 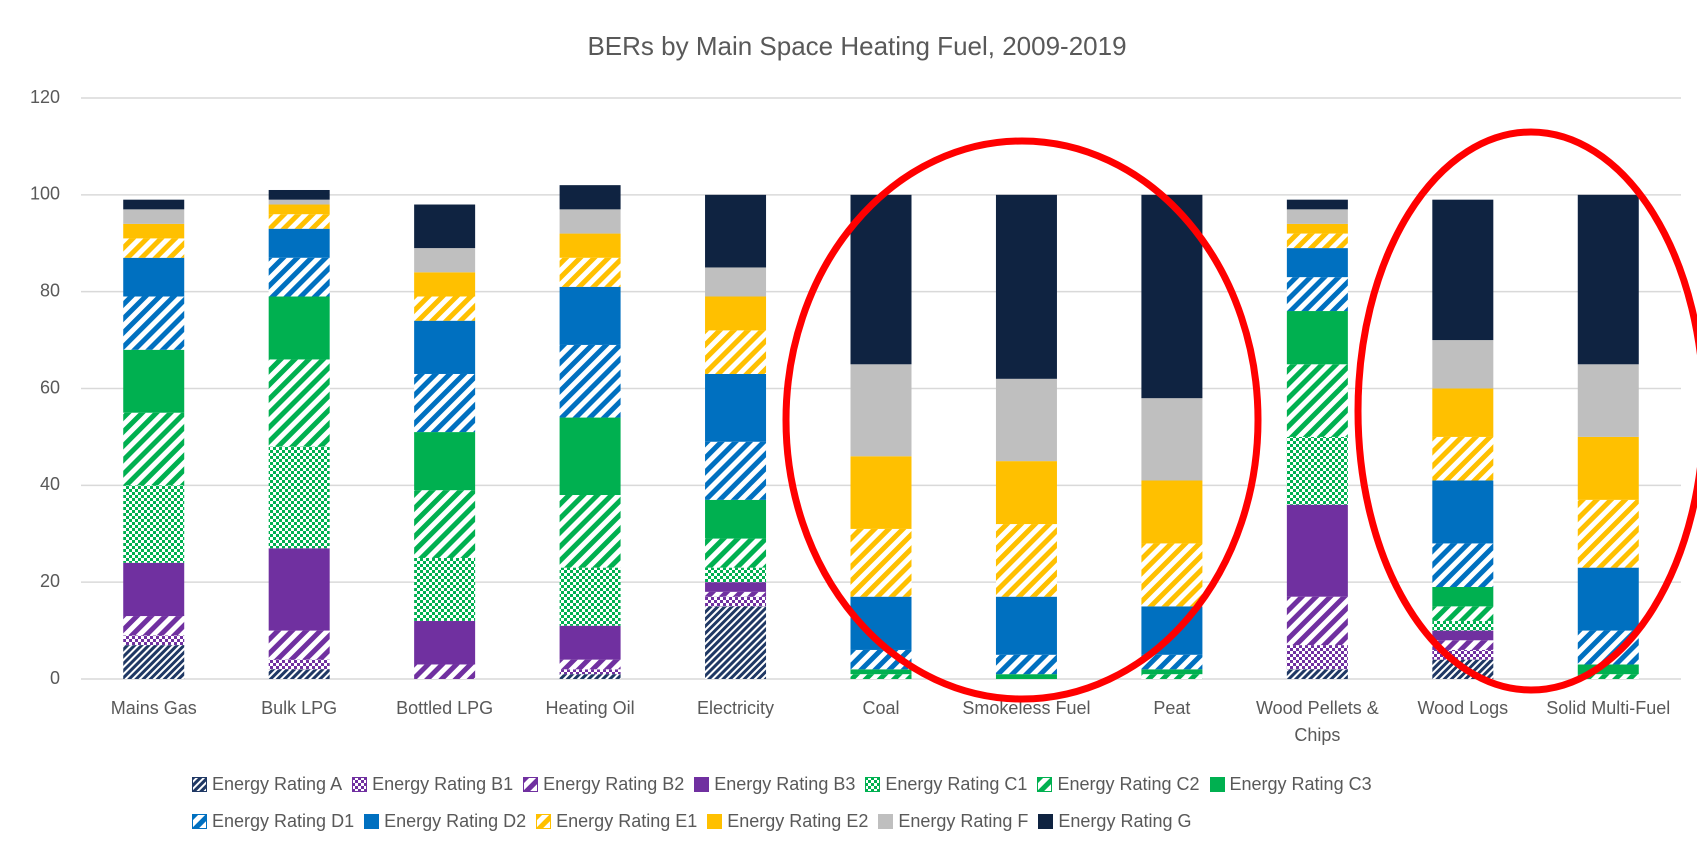 I want to click on legend-label: Energy Rating E1, so click(x=627, y=821).